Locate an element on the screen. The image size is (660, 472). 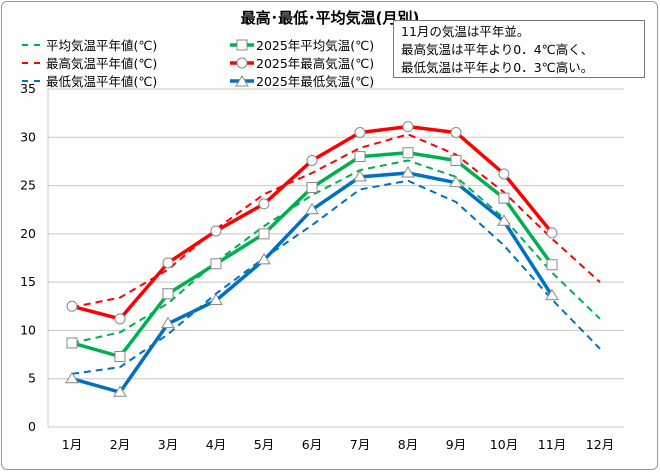
x-tick-label: 1月 is located at coordinates (72, 444).